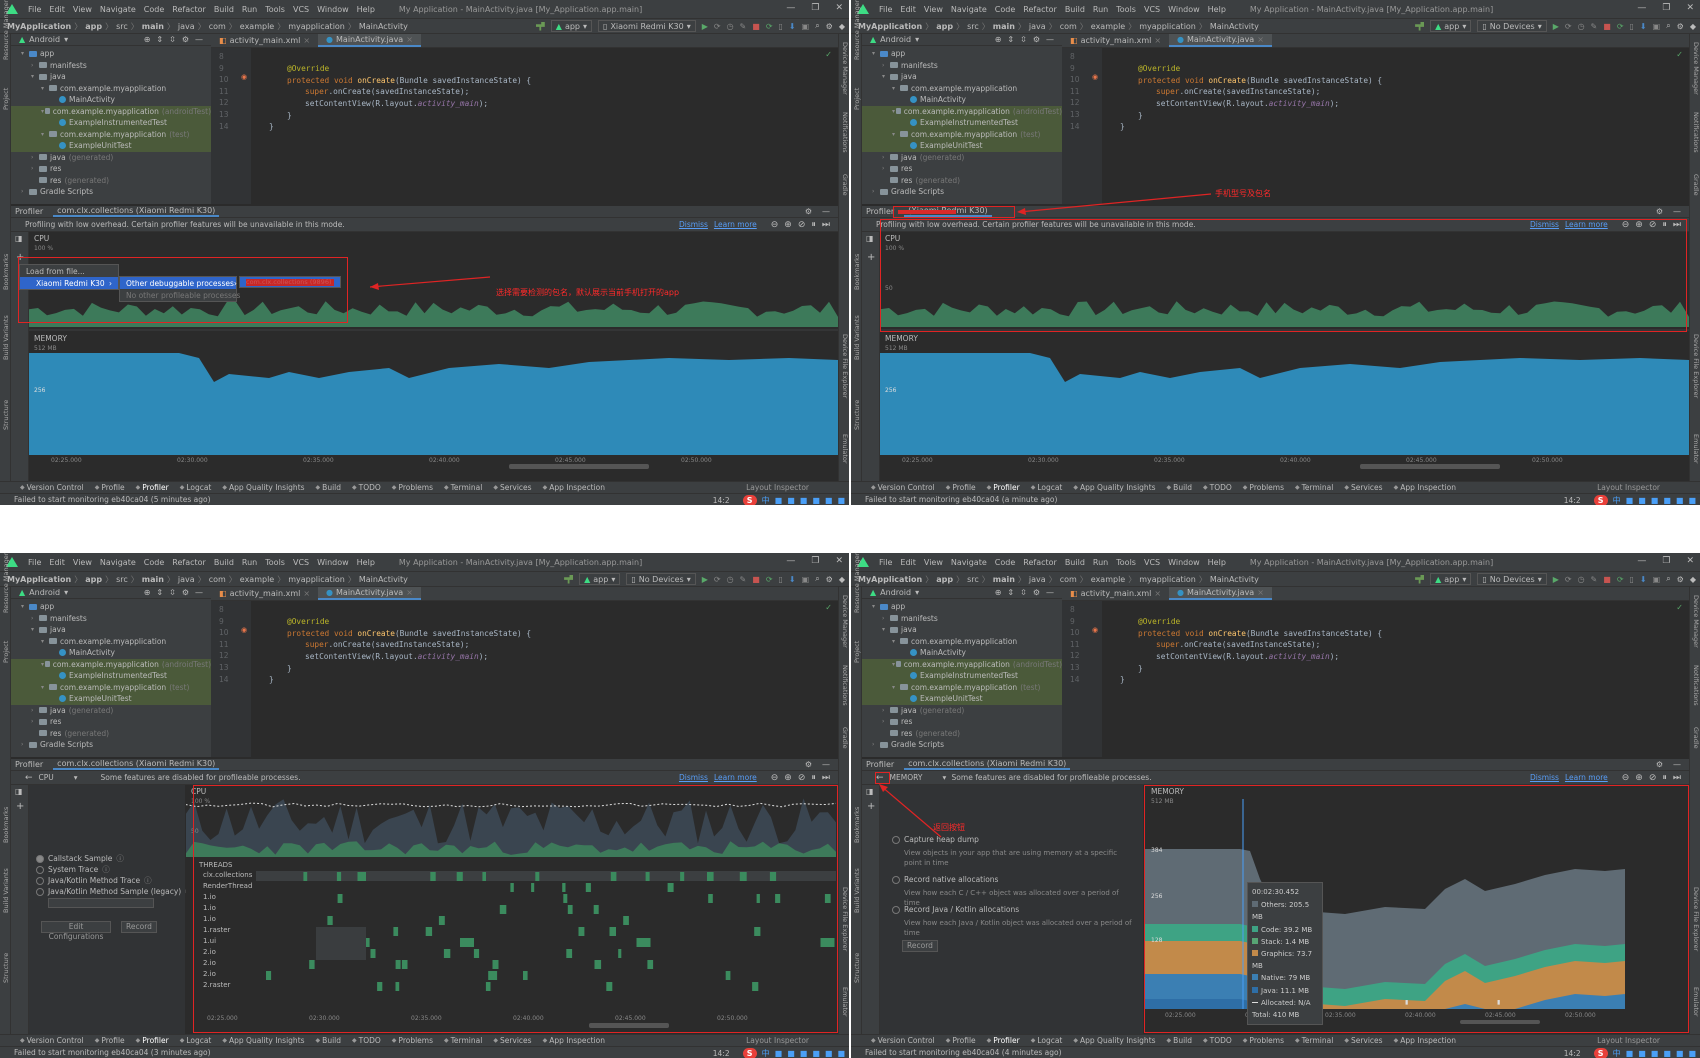 This screenshot has height=1058, width=1700. What do you see at coordinates (1692, 1053) in the screenshot?
I see `grid-icon: ■` at bounding box center [1692, 1053].